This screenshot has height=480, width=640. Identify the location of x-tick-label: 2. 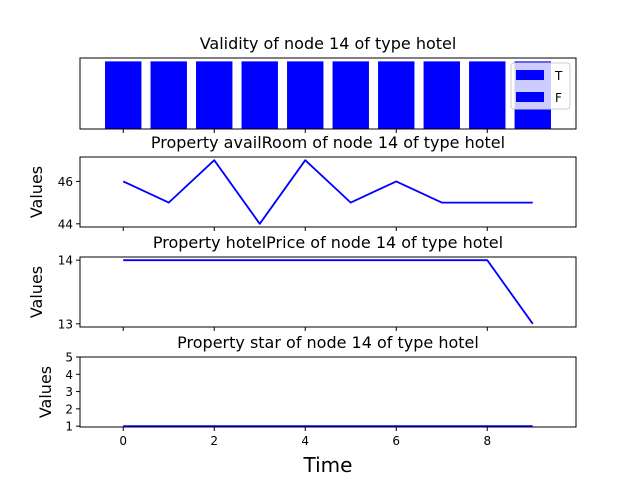
(214, 441).